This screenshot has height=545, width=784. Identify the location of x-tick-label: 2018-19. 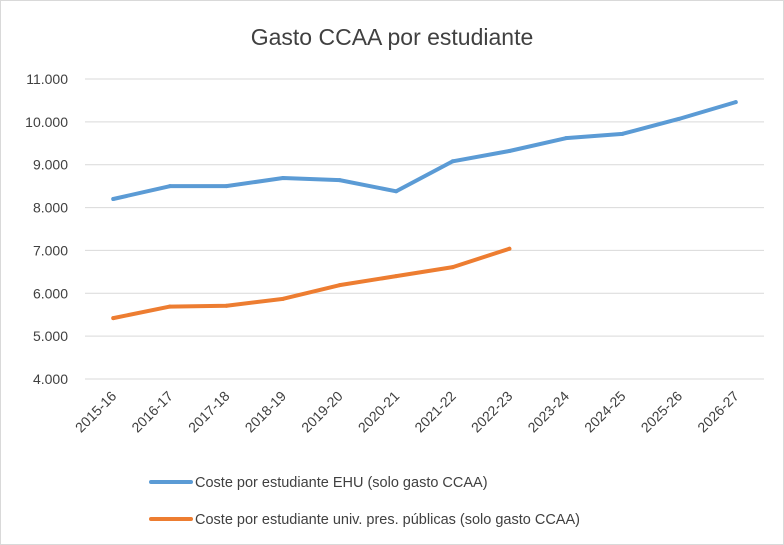
(266, 412).